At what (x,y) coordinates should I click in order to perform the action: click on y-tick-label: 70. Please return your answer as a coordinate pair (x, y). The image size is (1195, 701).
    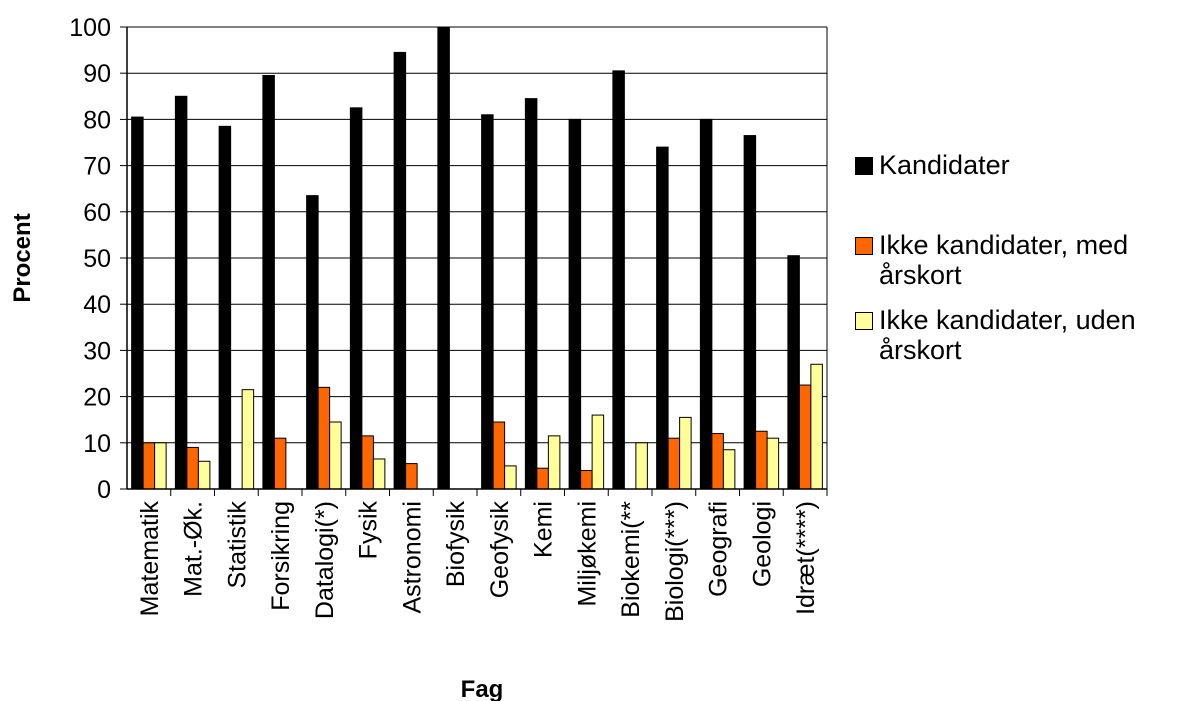
    Looking at the image, I should click on (97, 167).